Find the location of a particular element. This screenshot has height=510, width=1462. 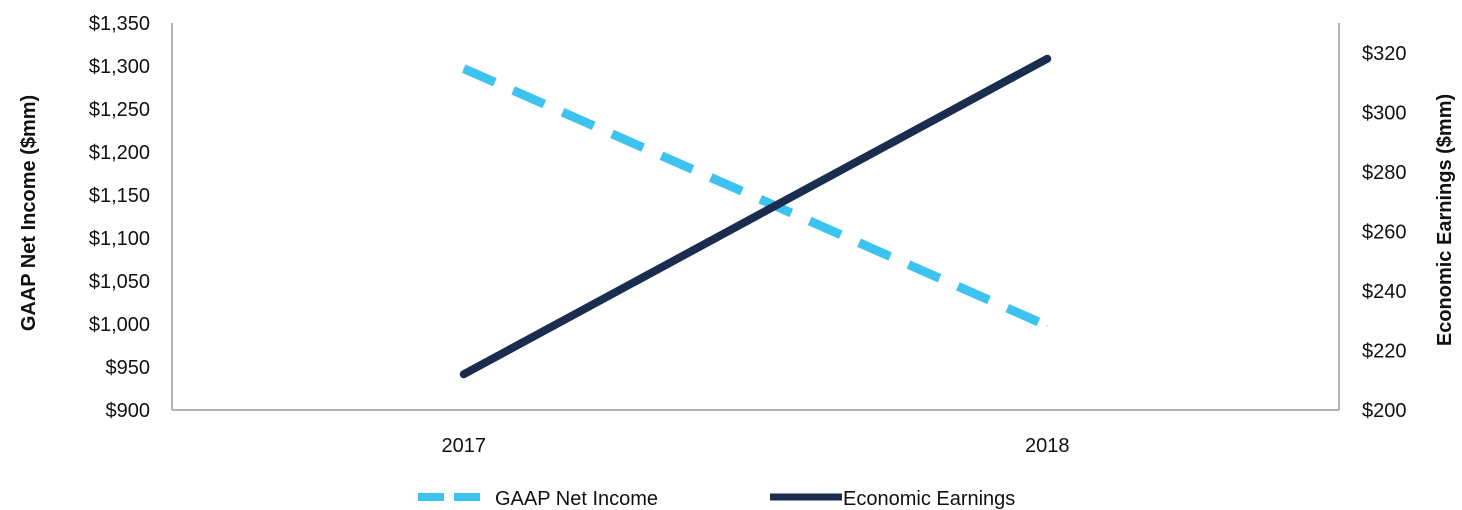

left-y-tick-label: $1,100 is located at coordinates (119, 239).